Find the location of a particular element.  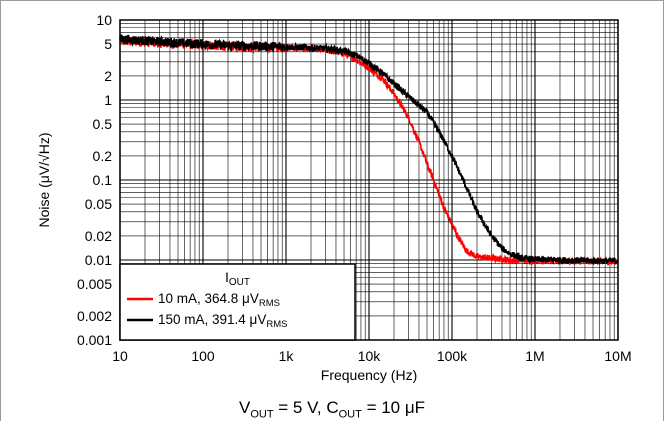

x-tick-labels: 10 100 1k 10k 100k 1M 10M is located at coordinates (371, 356).